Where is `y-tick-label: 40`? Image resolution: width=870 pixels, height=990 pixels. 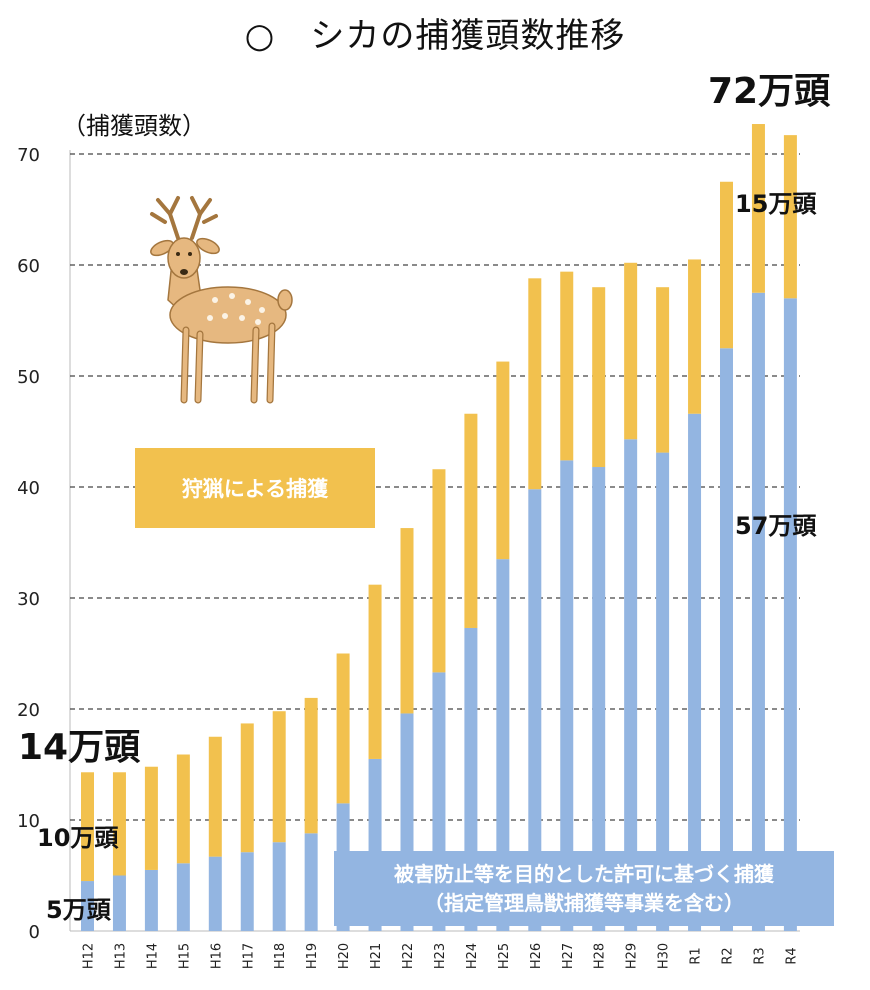 y-tick-label: 40 is located at coordinates (28, 488).